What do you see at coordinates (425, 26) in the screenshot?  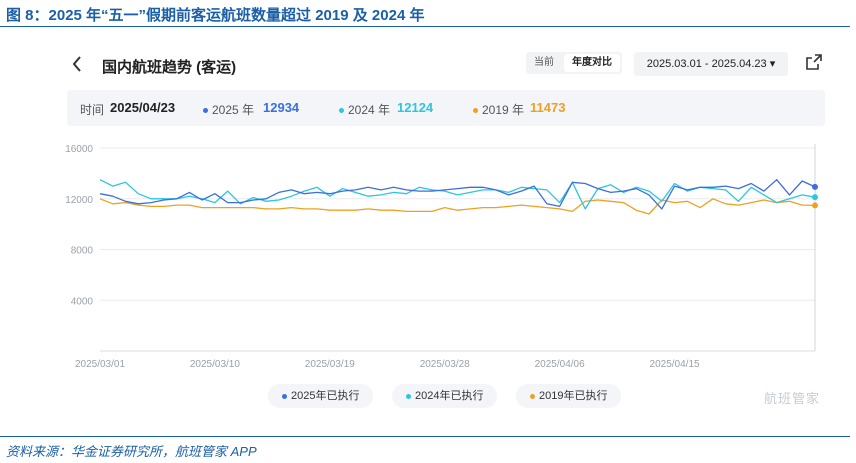 I see `top-divider` at bounding box center [425, 26].